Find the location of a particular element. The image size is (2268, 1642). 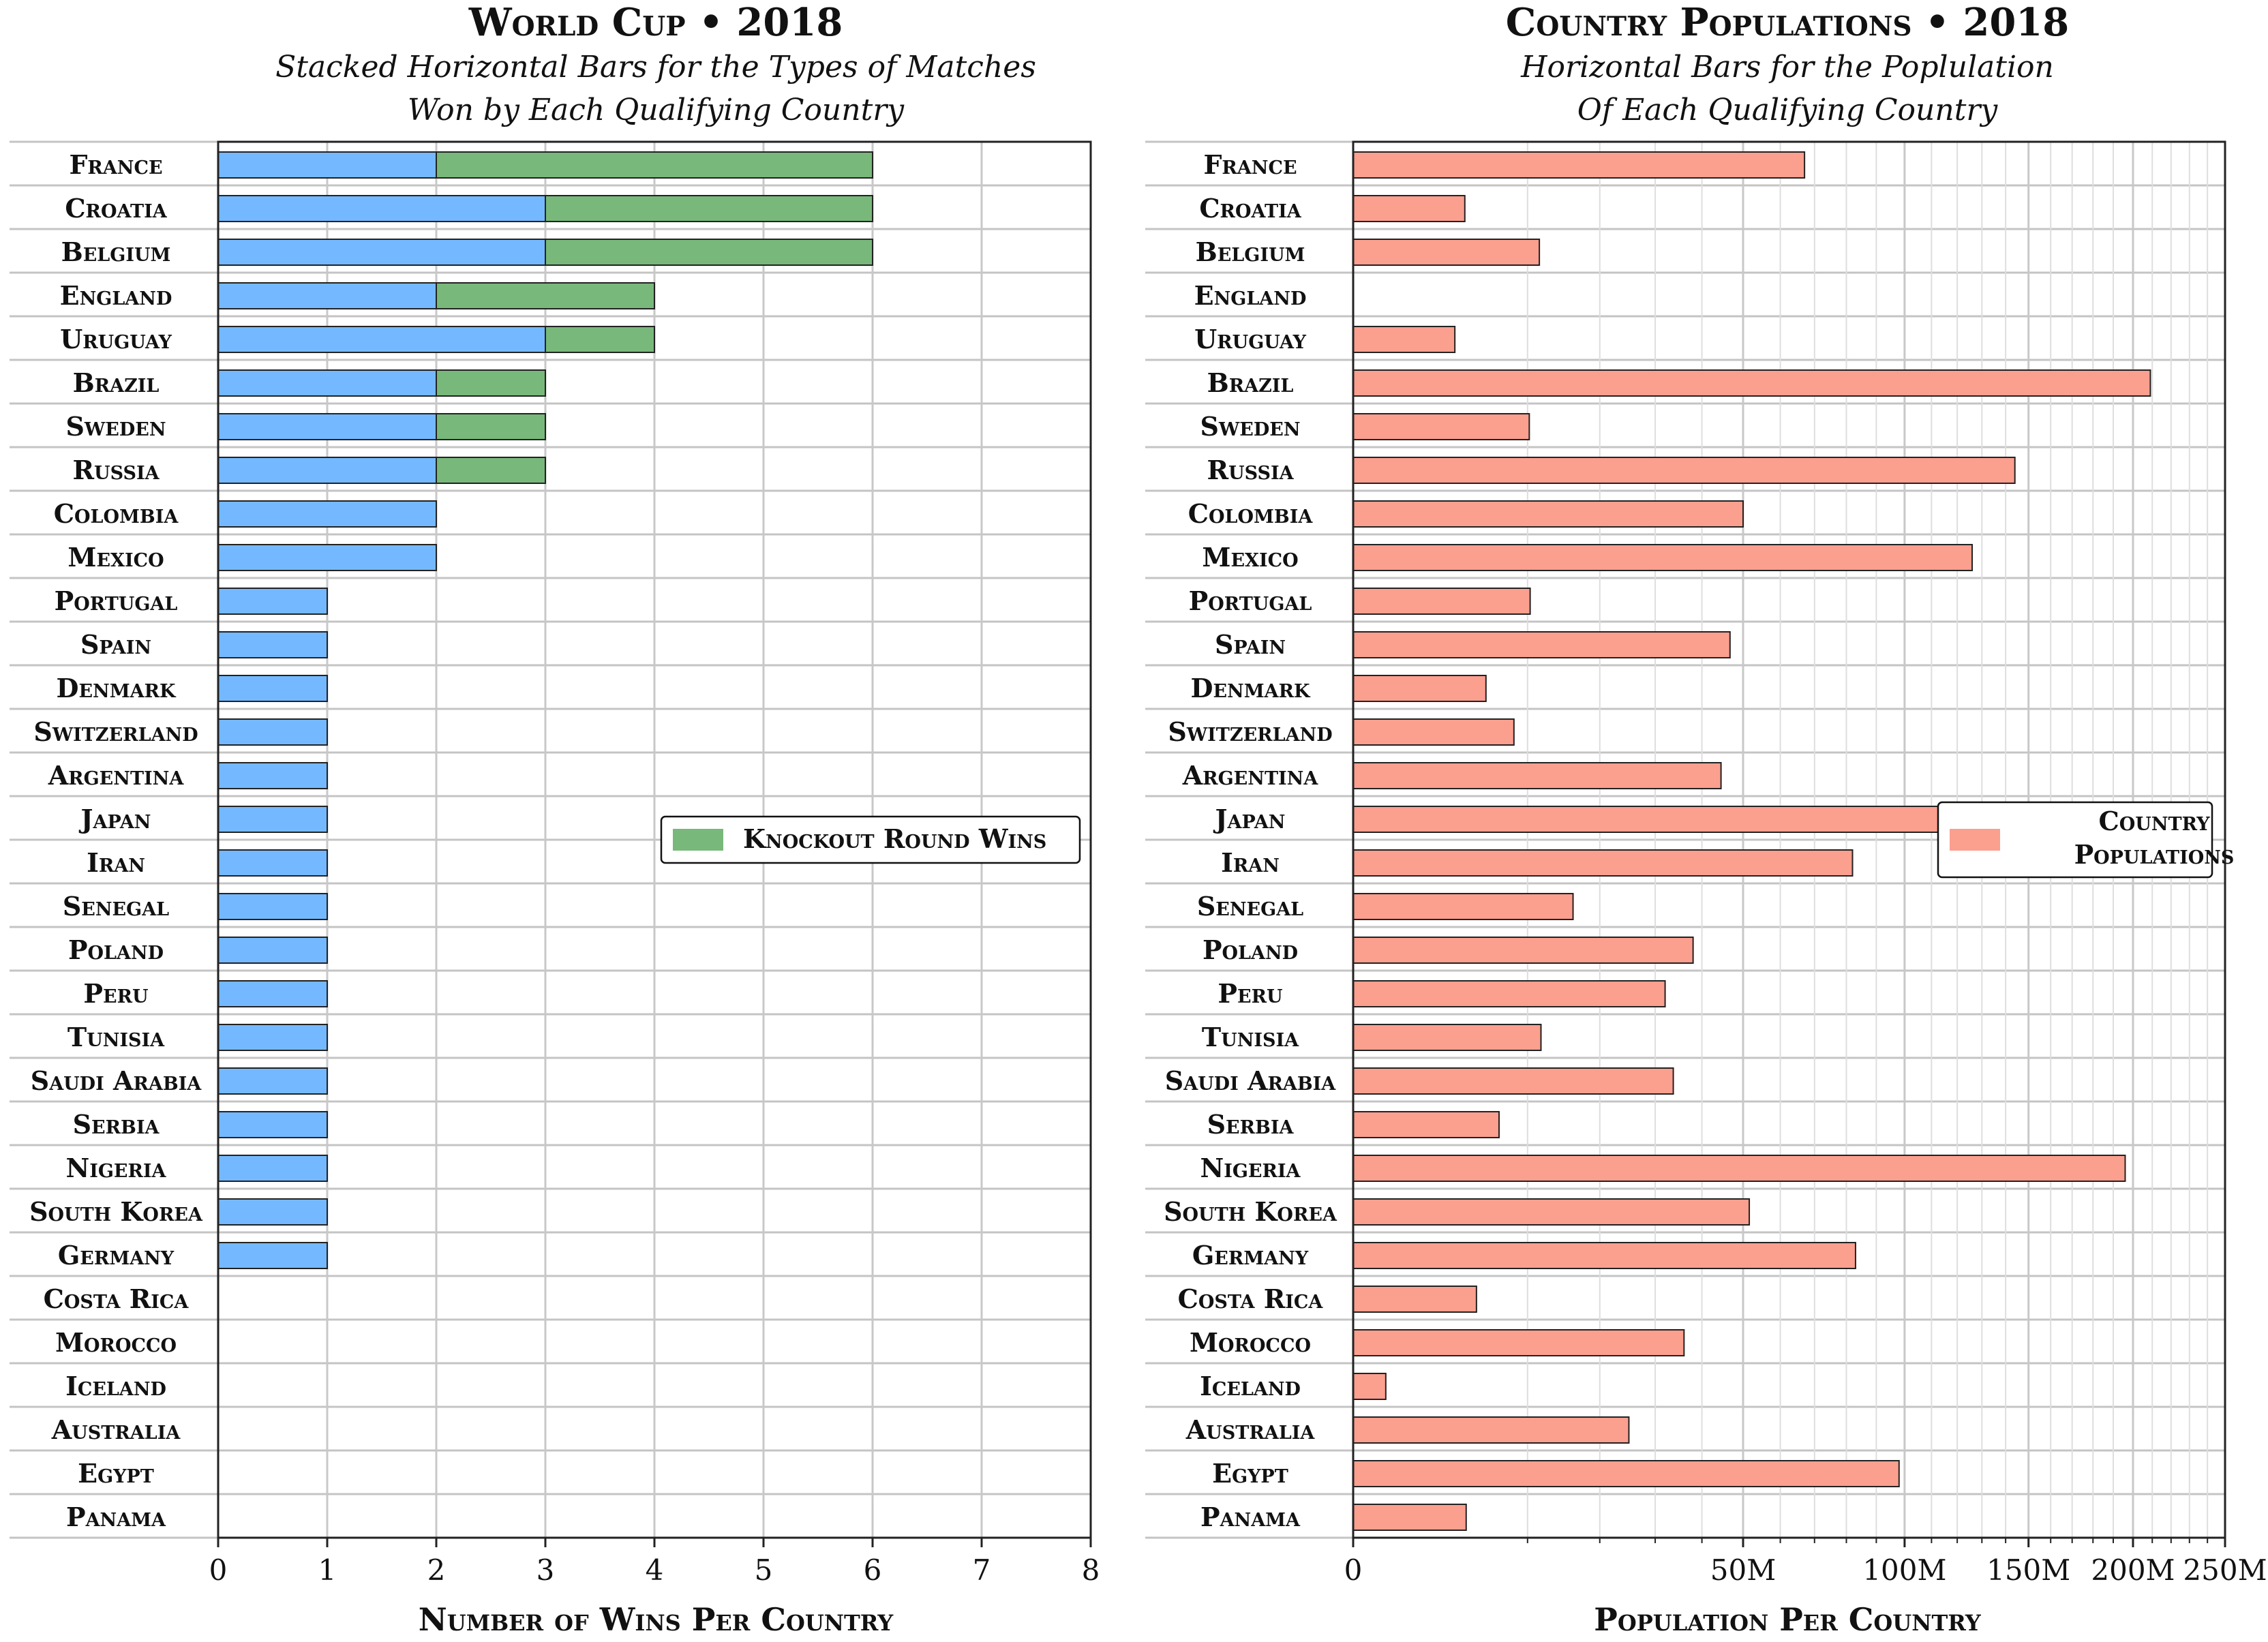

legend-right-label-line1: Country is located at coordinates (2155, 821).